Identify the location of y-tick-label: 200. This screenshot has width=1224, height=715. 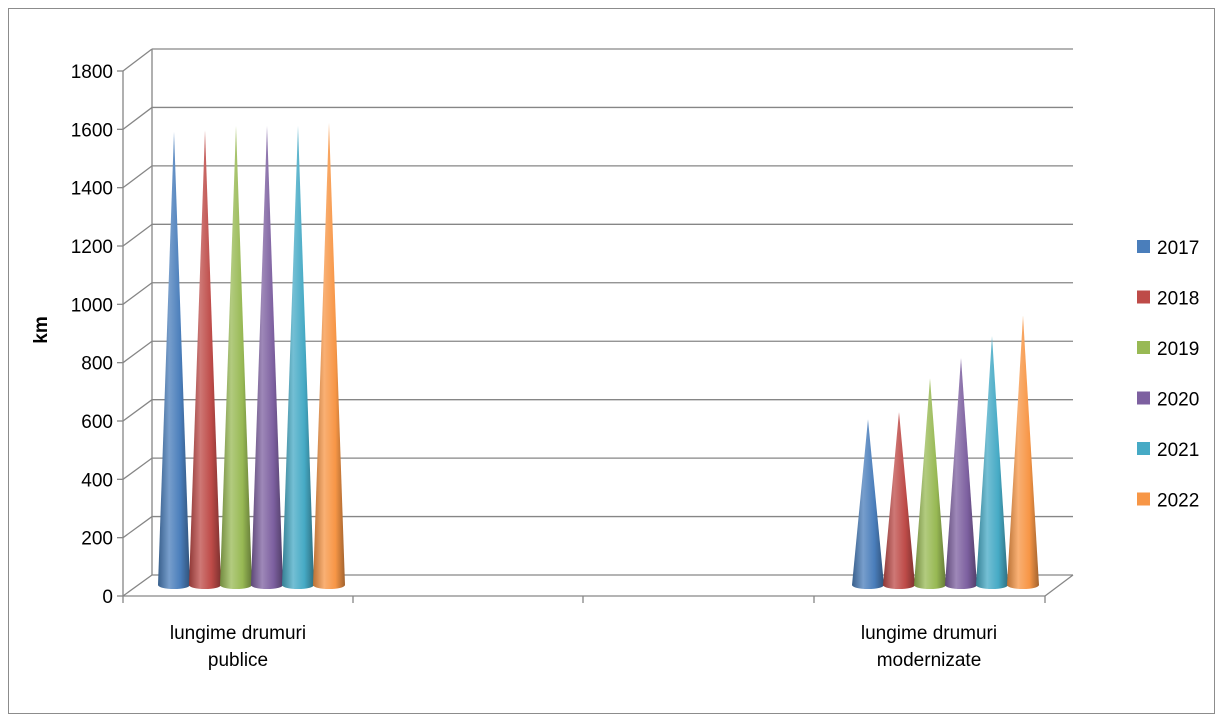
(97, 539).